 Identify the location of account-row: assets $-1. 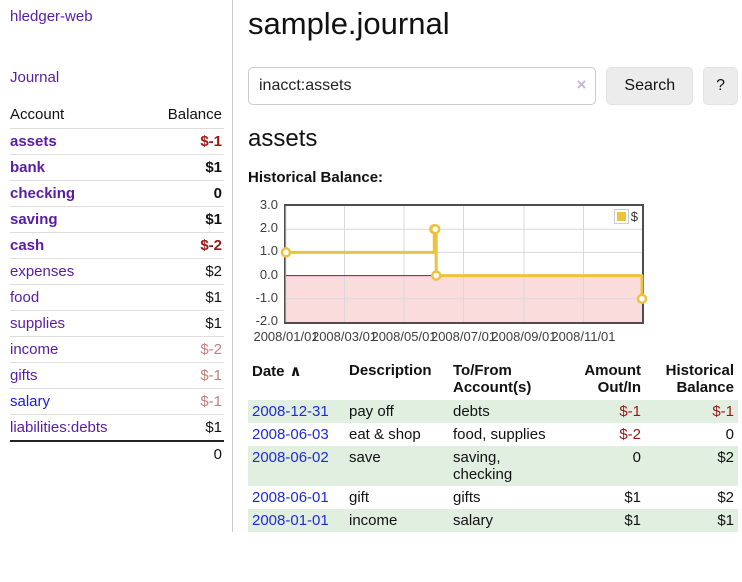
(117, 141).